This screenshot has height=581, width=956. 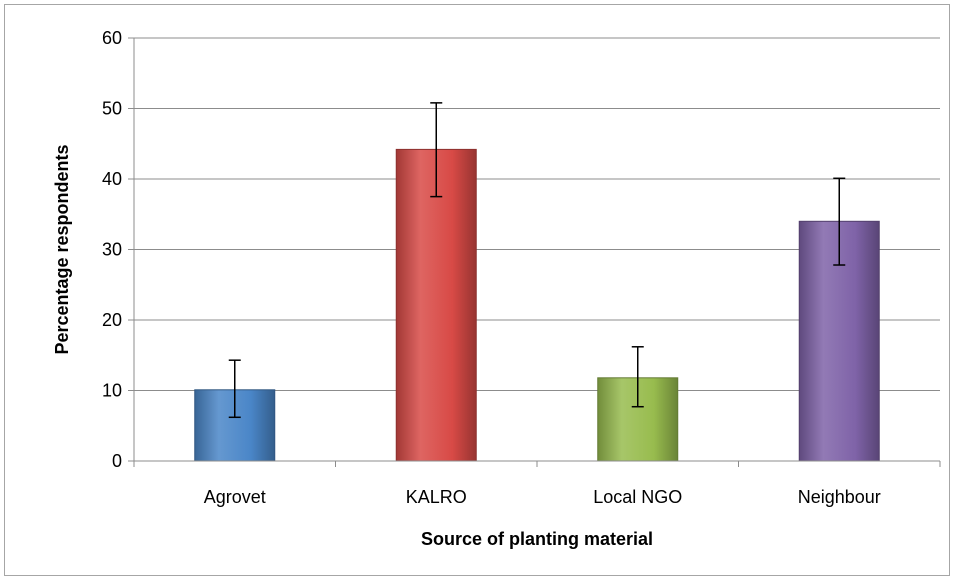 I want to click on y-tick-label: 0, so click(x=117, y=461).